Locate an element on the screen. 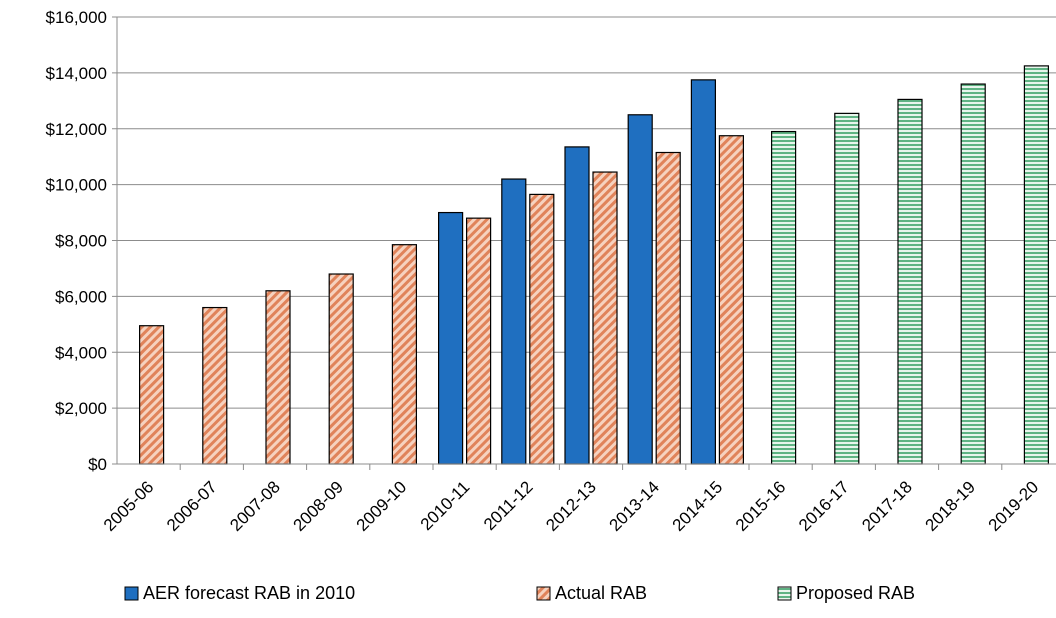 The width and height of the screenshot is (1056, 618). x-tick-label-2010-11: 2010-11 is located at coordinates (445, 505).